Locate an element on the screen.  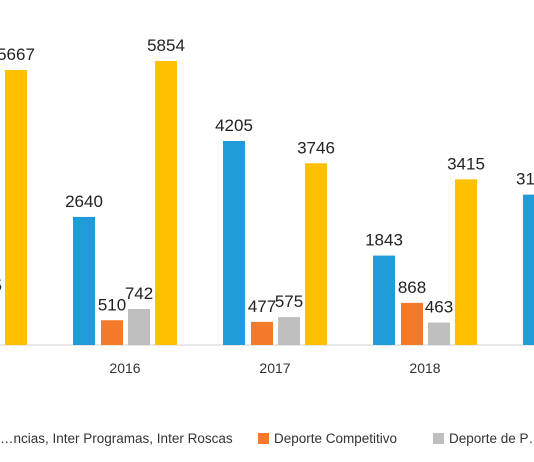
bar-s2-2016 is located at coordinates (139, 327).